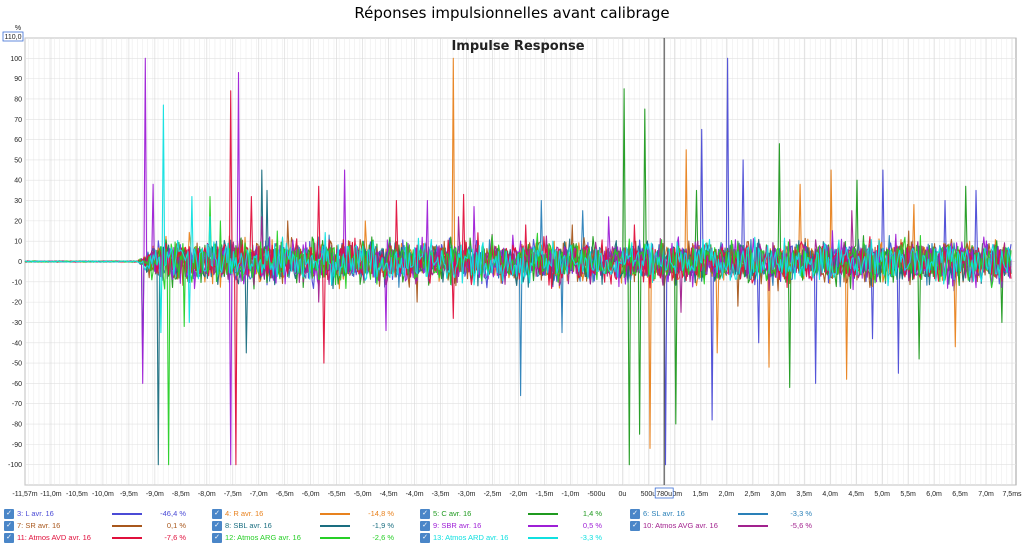 Image resolution: width=1024 pixels, height=543 pixels. What do you see at coordinates (17, 404) in the screenshot?
I see `y-tick-label: -70` at bounding box center [17, 404].